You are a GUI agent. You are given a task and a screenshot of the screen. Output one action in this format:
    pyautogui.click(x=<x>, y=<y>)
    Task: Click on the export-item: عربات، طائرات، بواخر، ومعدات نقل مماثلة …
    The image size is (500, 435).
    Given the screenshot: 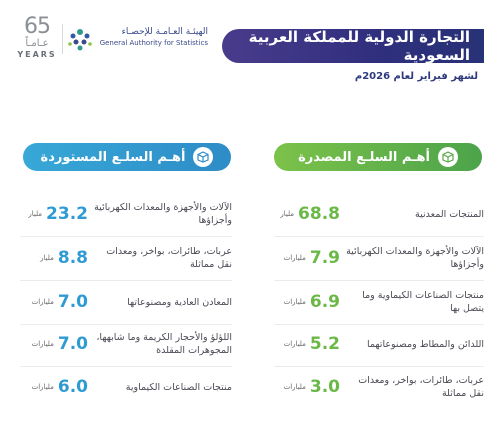 What is the action you would take?
    pyautogui.click(x=379, y=387)
    